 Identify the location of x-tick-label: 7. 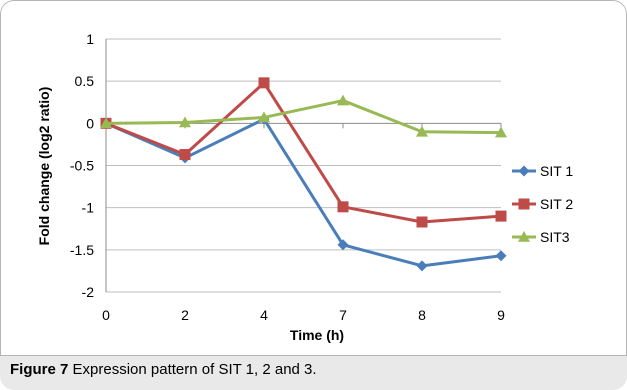
(343, 315).